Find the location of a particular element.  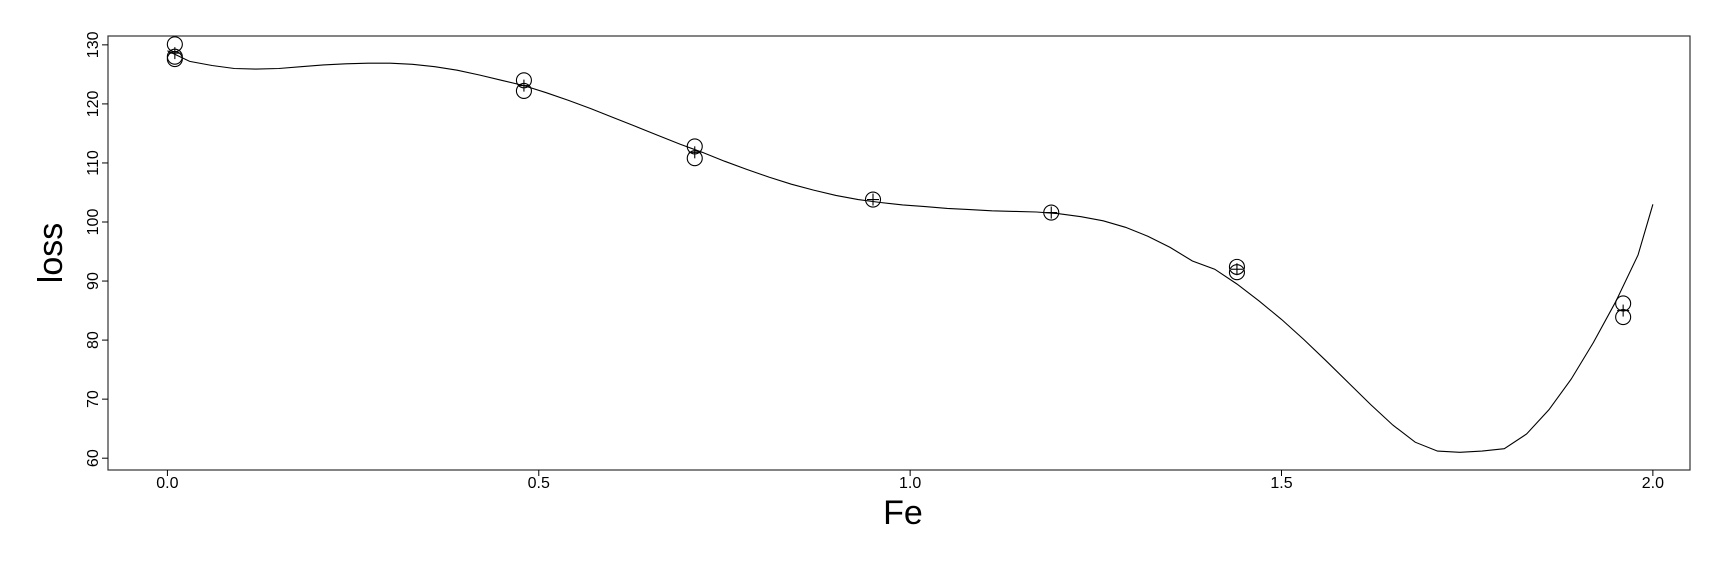

y-tick-label: 90 is located at coordinates (93, 281).